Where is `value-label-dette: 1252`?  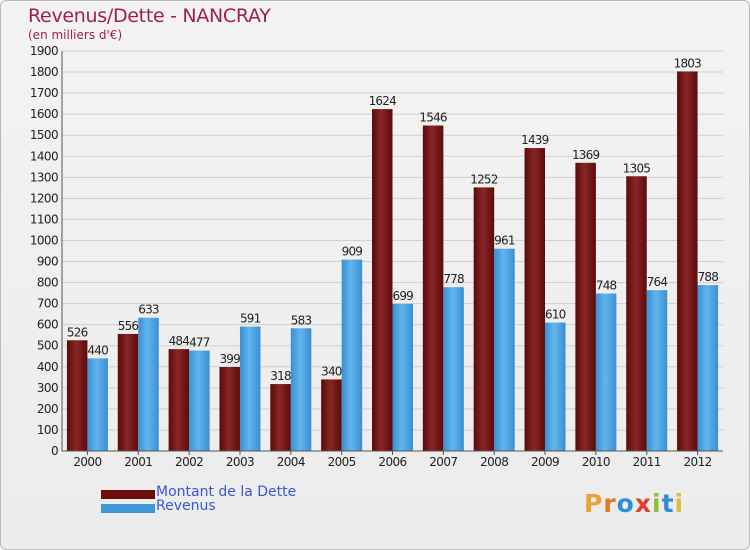
value-label-dette: 1252 is located at coordinates (484, 179).